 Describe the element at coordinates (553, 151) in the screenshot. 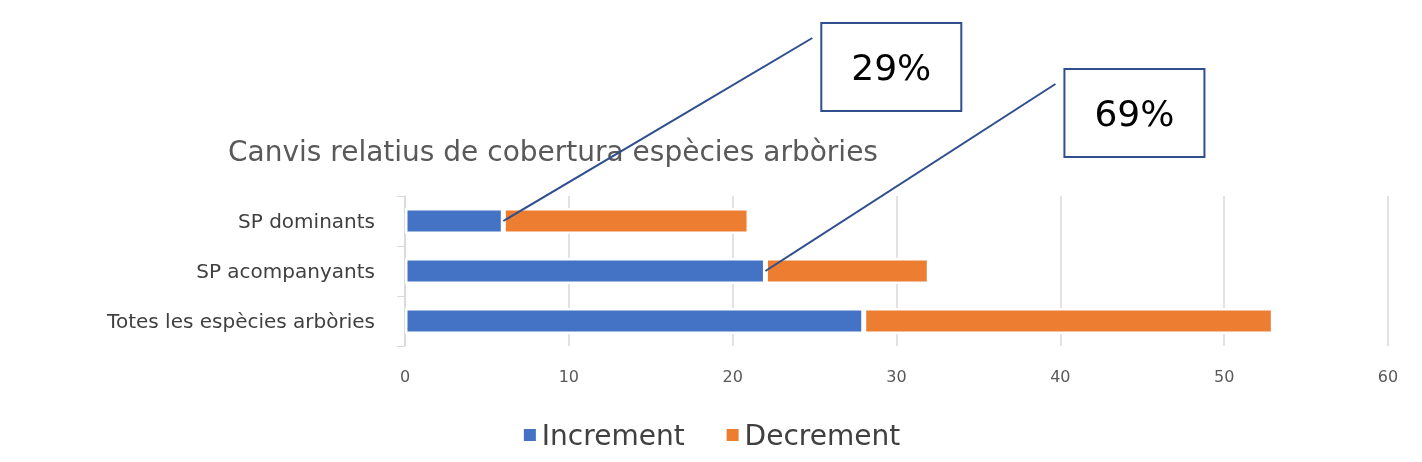

I see `chart-title: Canvis relatius de cobertura espècies arbòries` at that location.